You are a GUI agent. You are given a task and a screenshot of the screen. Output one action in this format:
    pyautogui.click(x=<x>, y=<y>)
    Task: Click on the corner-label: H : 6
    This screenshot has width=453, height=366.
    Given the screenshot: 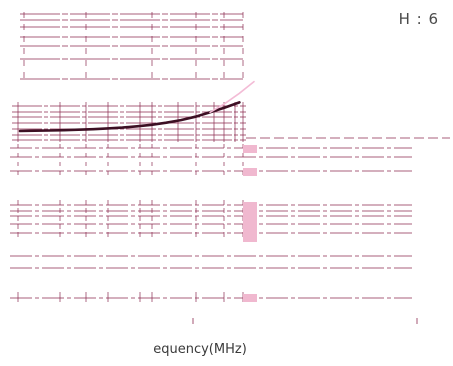 What is the action you would take?
    pyautogui.click(x=418, y=19)
    